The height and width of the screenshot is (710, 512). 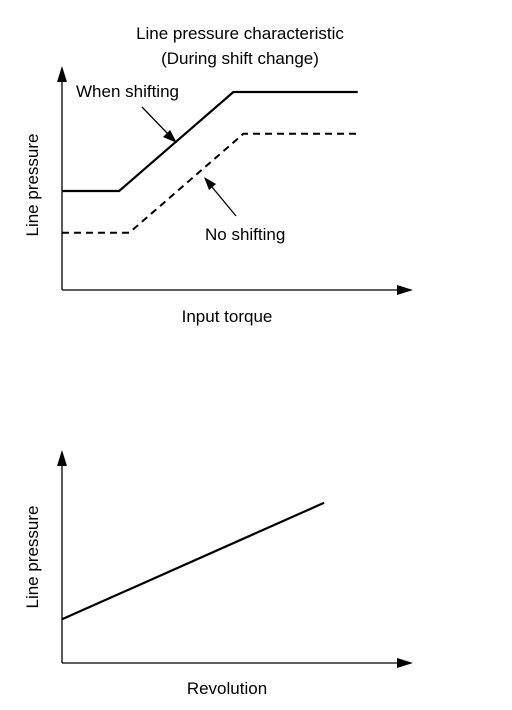 What do you see at coordinates (62, 458) in the screenshot?
I see `chart-2-y-axis-arrowhead` at bounding box center [62, 458].